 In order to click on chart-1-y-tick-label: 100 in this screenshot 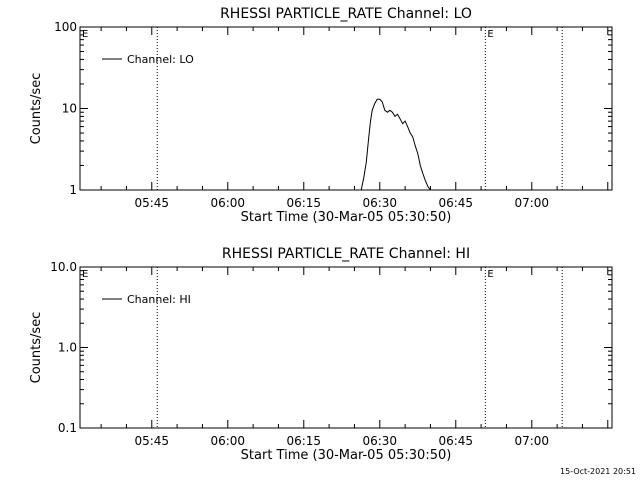, I will do `click(65, 27)`.